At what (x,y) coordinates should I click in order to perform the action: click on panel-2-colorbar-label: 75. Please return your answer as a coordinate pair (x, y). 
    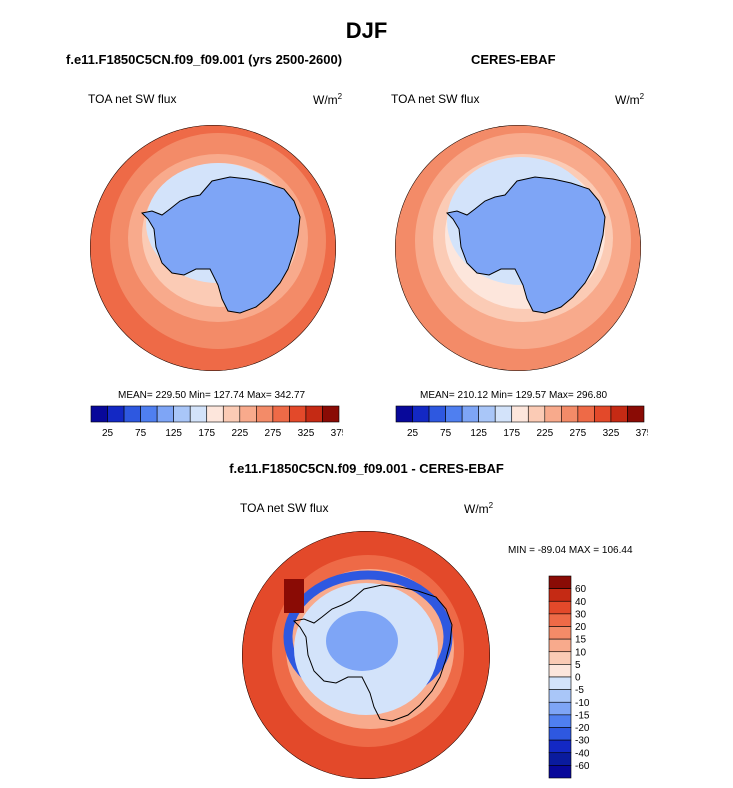
    Looking at the image, I should click on (446, 433).